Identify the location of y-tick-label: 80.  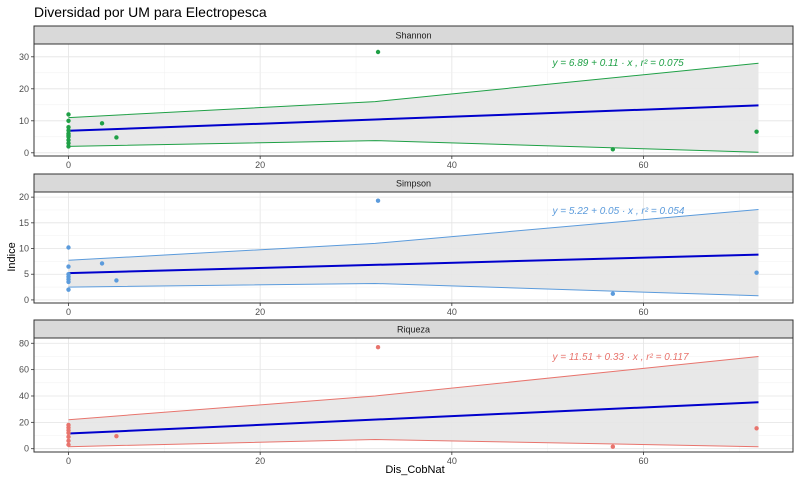
(24, 343).